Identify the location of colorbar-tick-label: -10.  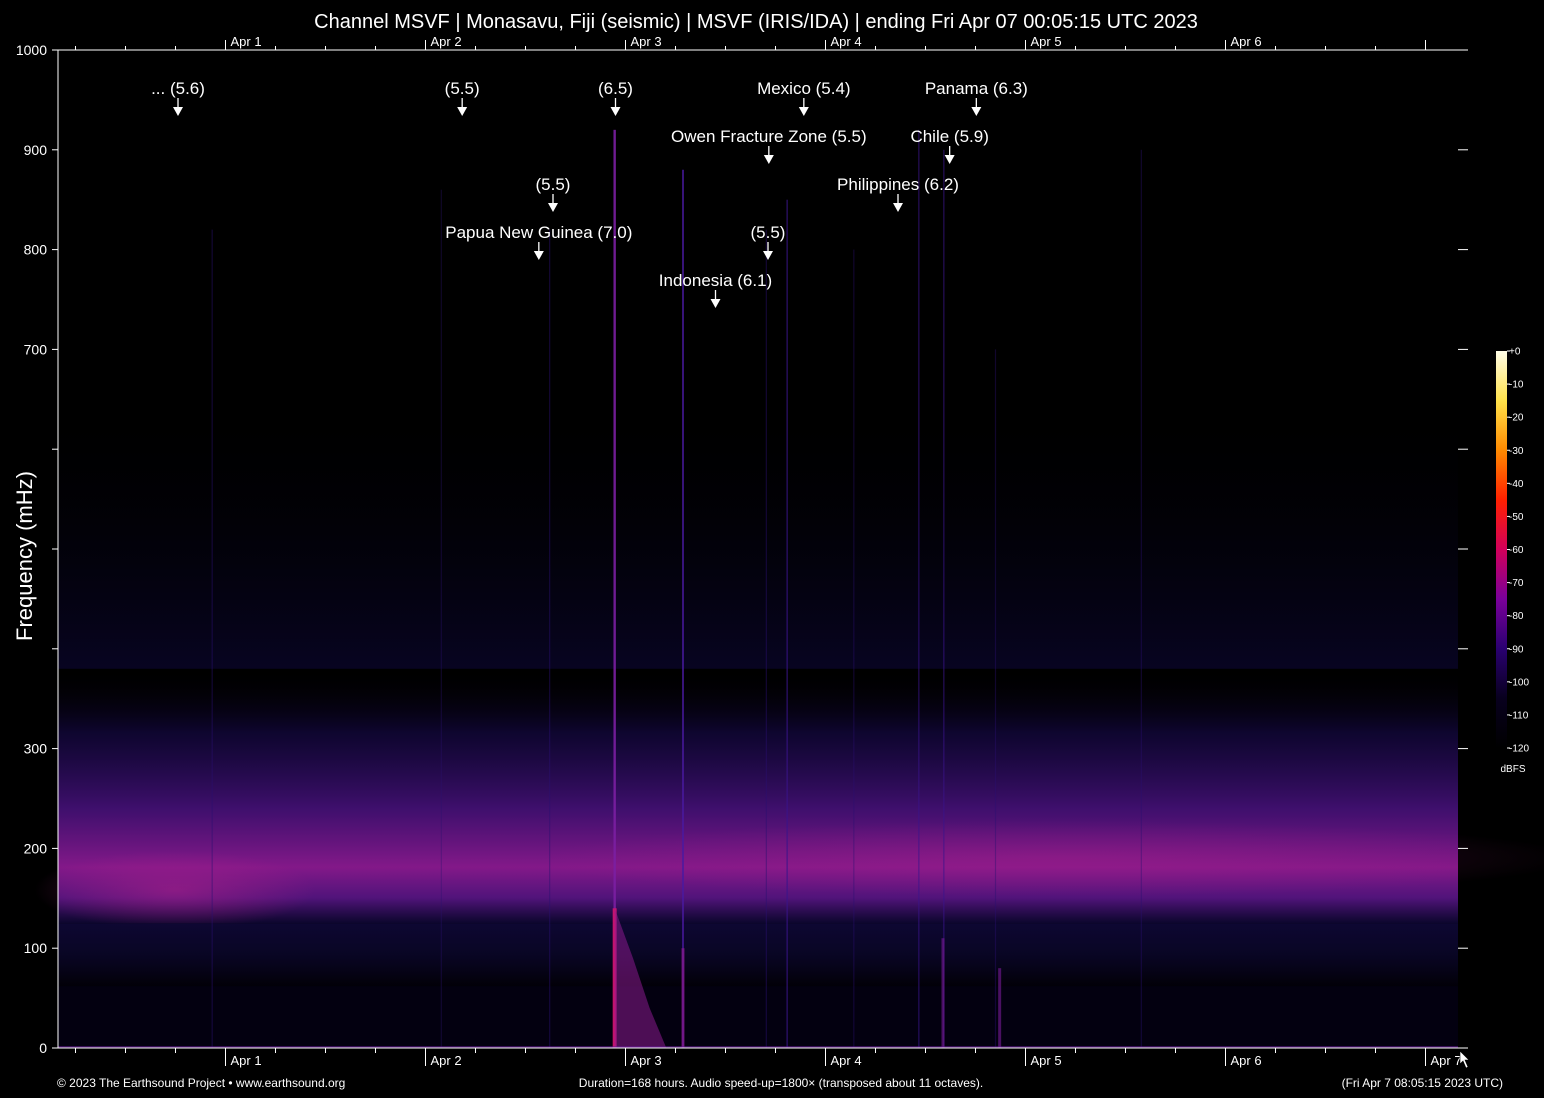
(1516, 385).